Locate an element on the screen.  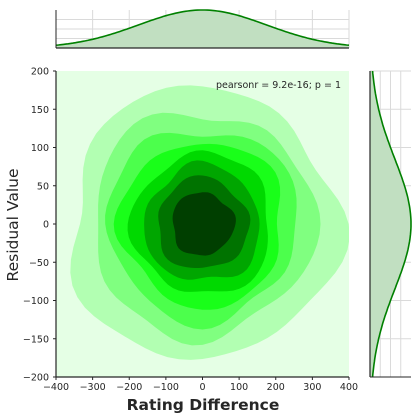
y-tick-label: 100 is located at coordinates (40, 148).